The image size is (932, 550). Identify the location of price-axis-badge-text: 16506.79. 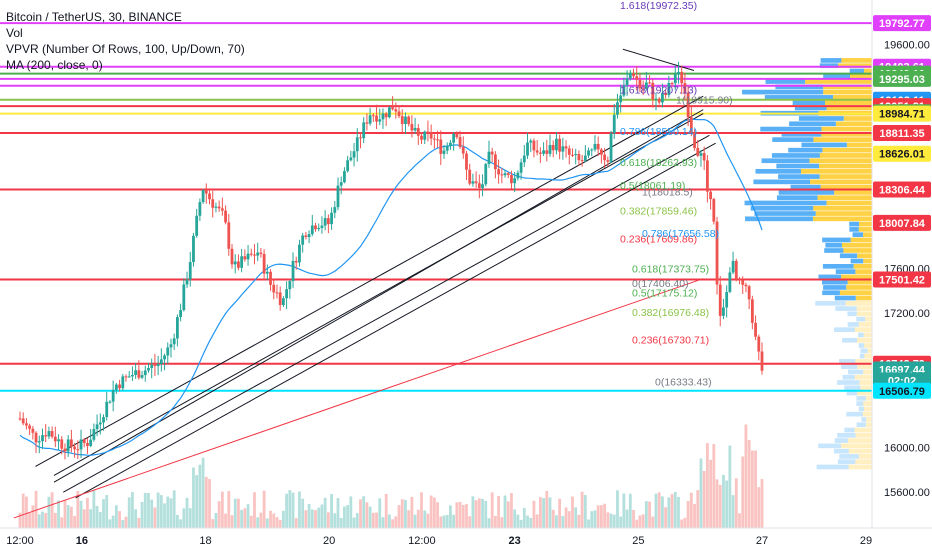
(902, 392).